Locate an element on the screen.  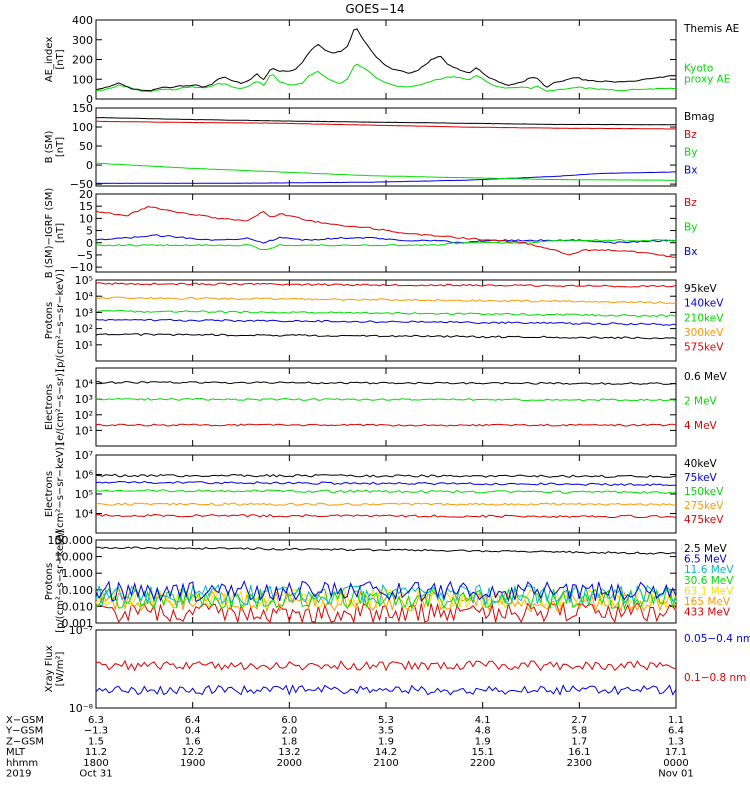
y-axis-label: Xray Flux[W/m²] is located at coordinates (55, 668).